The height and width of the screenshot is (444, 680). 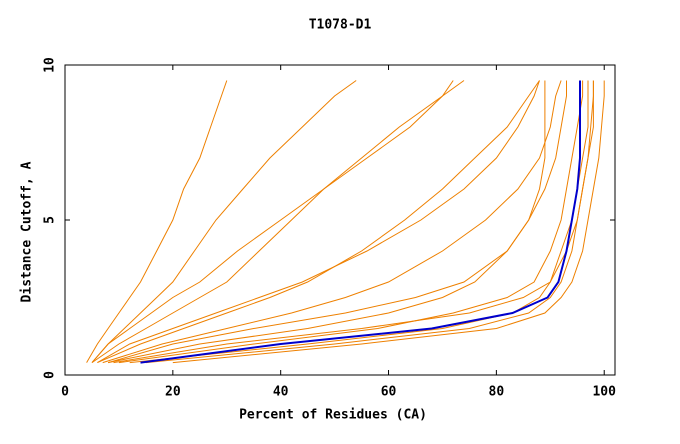 I want to click on x-tick-label: 80, so click(x=497, y=392).